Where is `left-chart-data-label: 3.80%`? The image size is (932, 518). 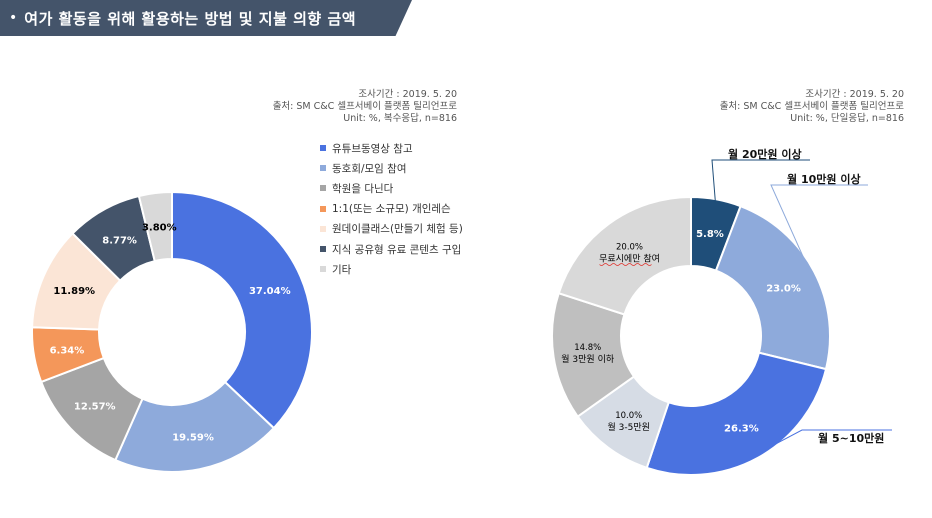 left-chart-data-label: 3.80% is located at coordinates (159, 227).